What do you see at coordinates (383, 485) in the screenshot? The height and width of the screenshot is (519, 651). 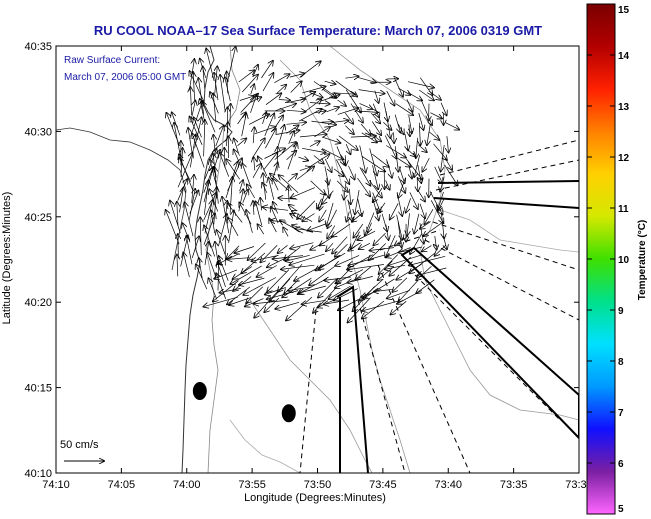 I see `x-tick-label: 73:45` at bounding box center [383, 485].